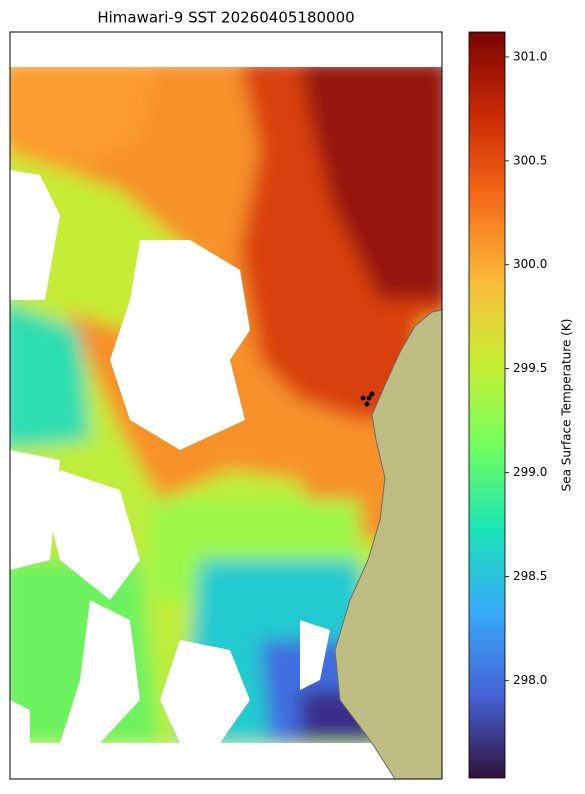  Describe the element at coordinates (567, 405) in the screenshot. I see `colorbar-label: Sea Surface Temperature (K)` at that location.